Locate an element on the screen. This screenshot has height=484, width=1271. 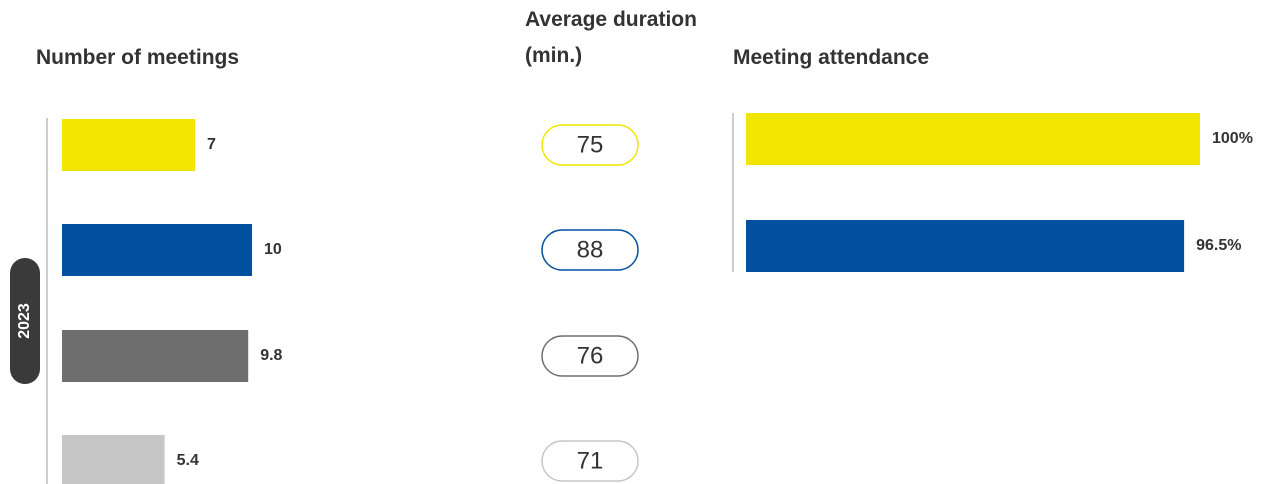
value-label: 7 is located at coordinates (211, 144).